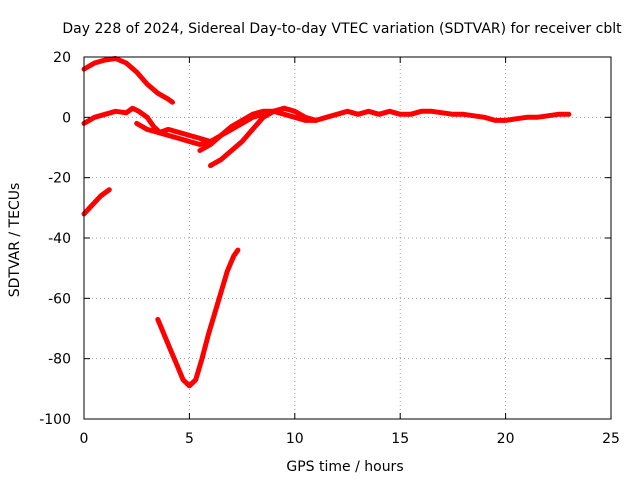  I want to click on y-tick-label: 0, so click(66, 118).